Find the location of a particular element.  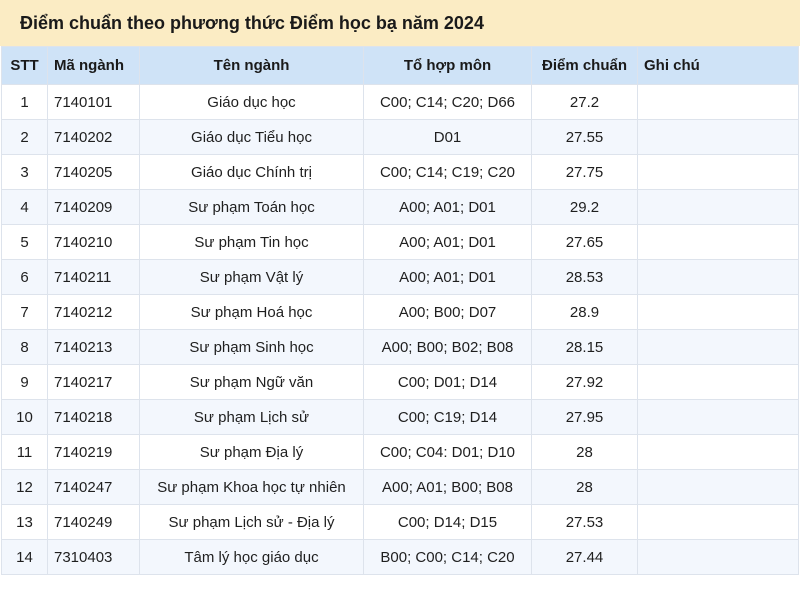

cell-stt: 6 is located at coordinates (24, 277).